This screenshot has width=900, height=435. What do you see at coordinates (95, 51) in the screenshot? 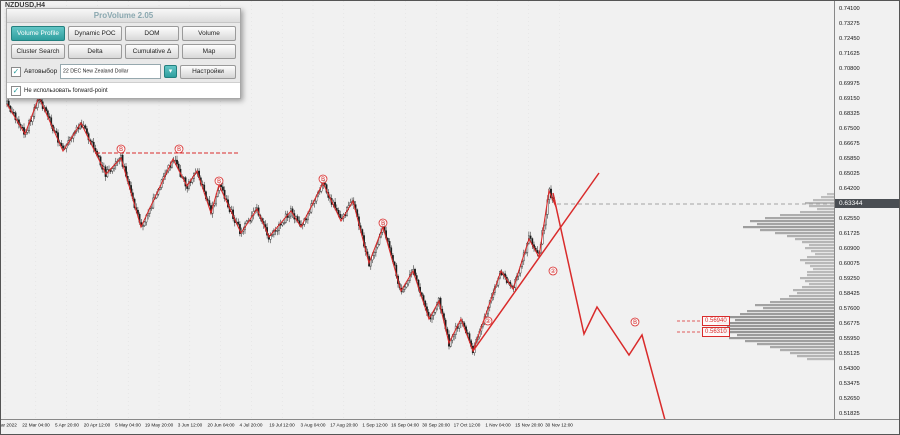
I see `pv-button-delta: Delta` at bounding box center [95, 51].